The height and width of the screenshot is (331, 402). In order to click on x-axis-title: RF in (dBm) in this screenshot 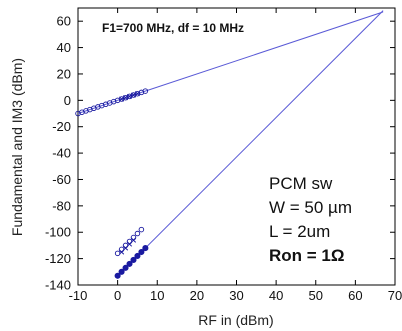, I will do `click(235, 320)`.